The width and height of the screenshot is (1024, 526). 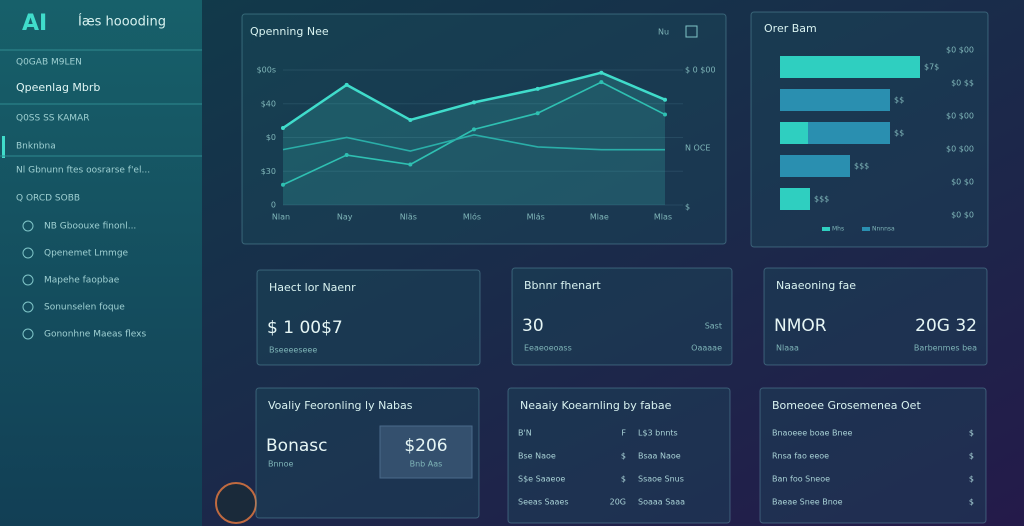 I want to click on menu-item: Qpeenlag Mbrb, so click(x=58, y=87).